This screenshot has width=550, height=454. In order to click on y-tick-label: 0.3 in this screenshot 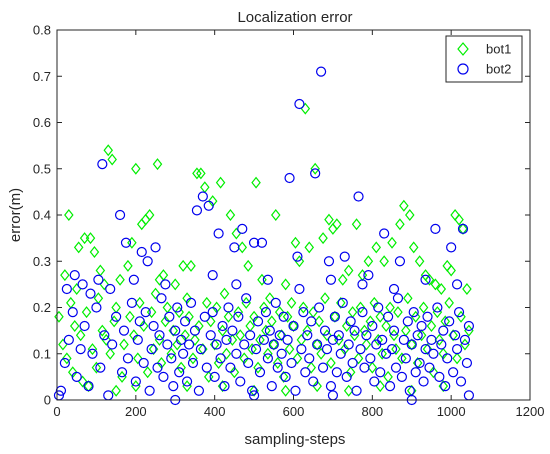, I will do `click(42, 261)`.